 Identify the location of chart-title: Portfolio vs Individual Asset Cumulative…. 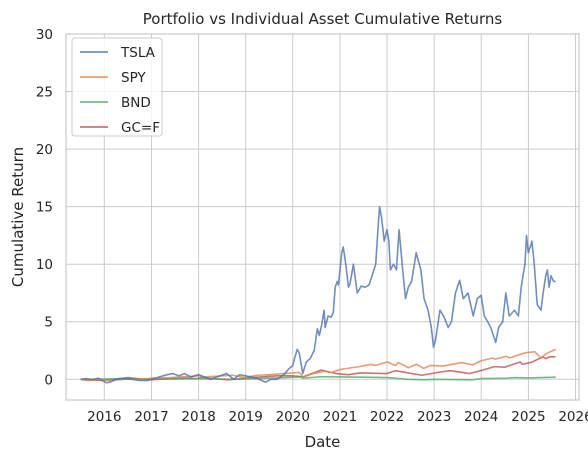
(323, 19).